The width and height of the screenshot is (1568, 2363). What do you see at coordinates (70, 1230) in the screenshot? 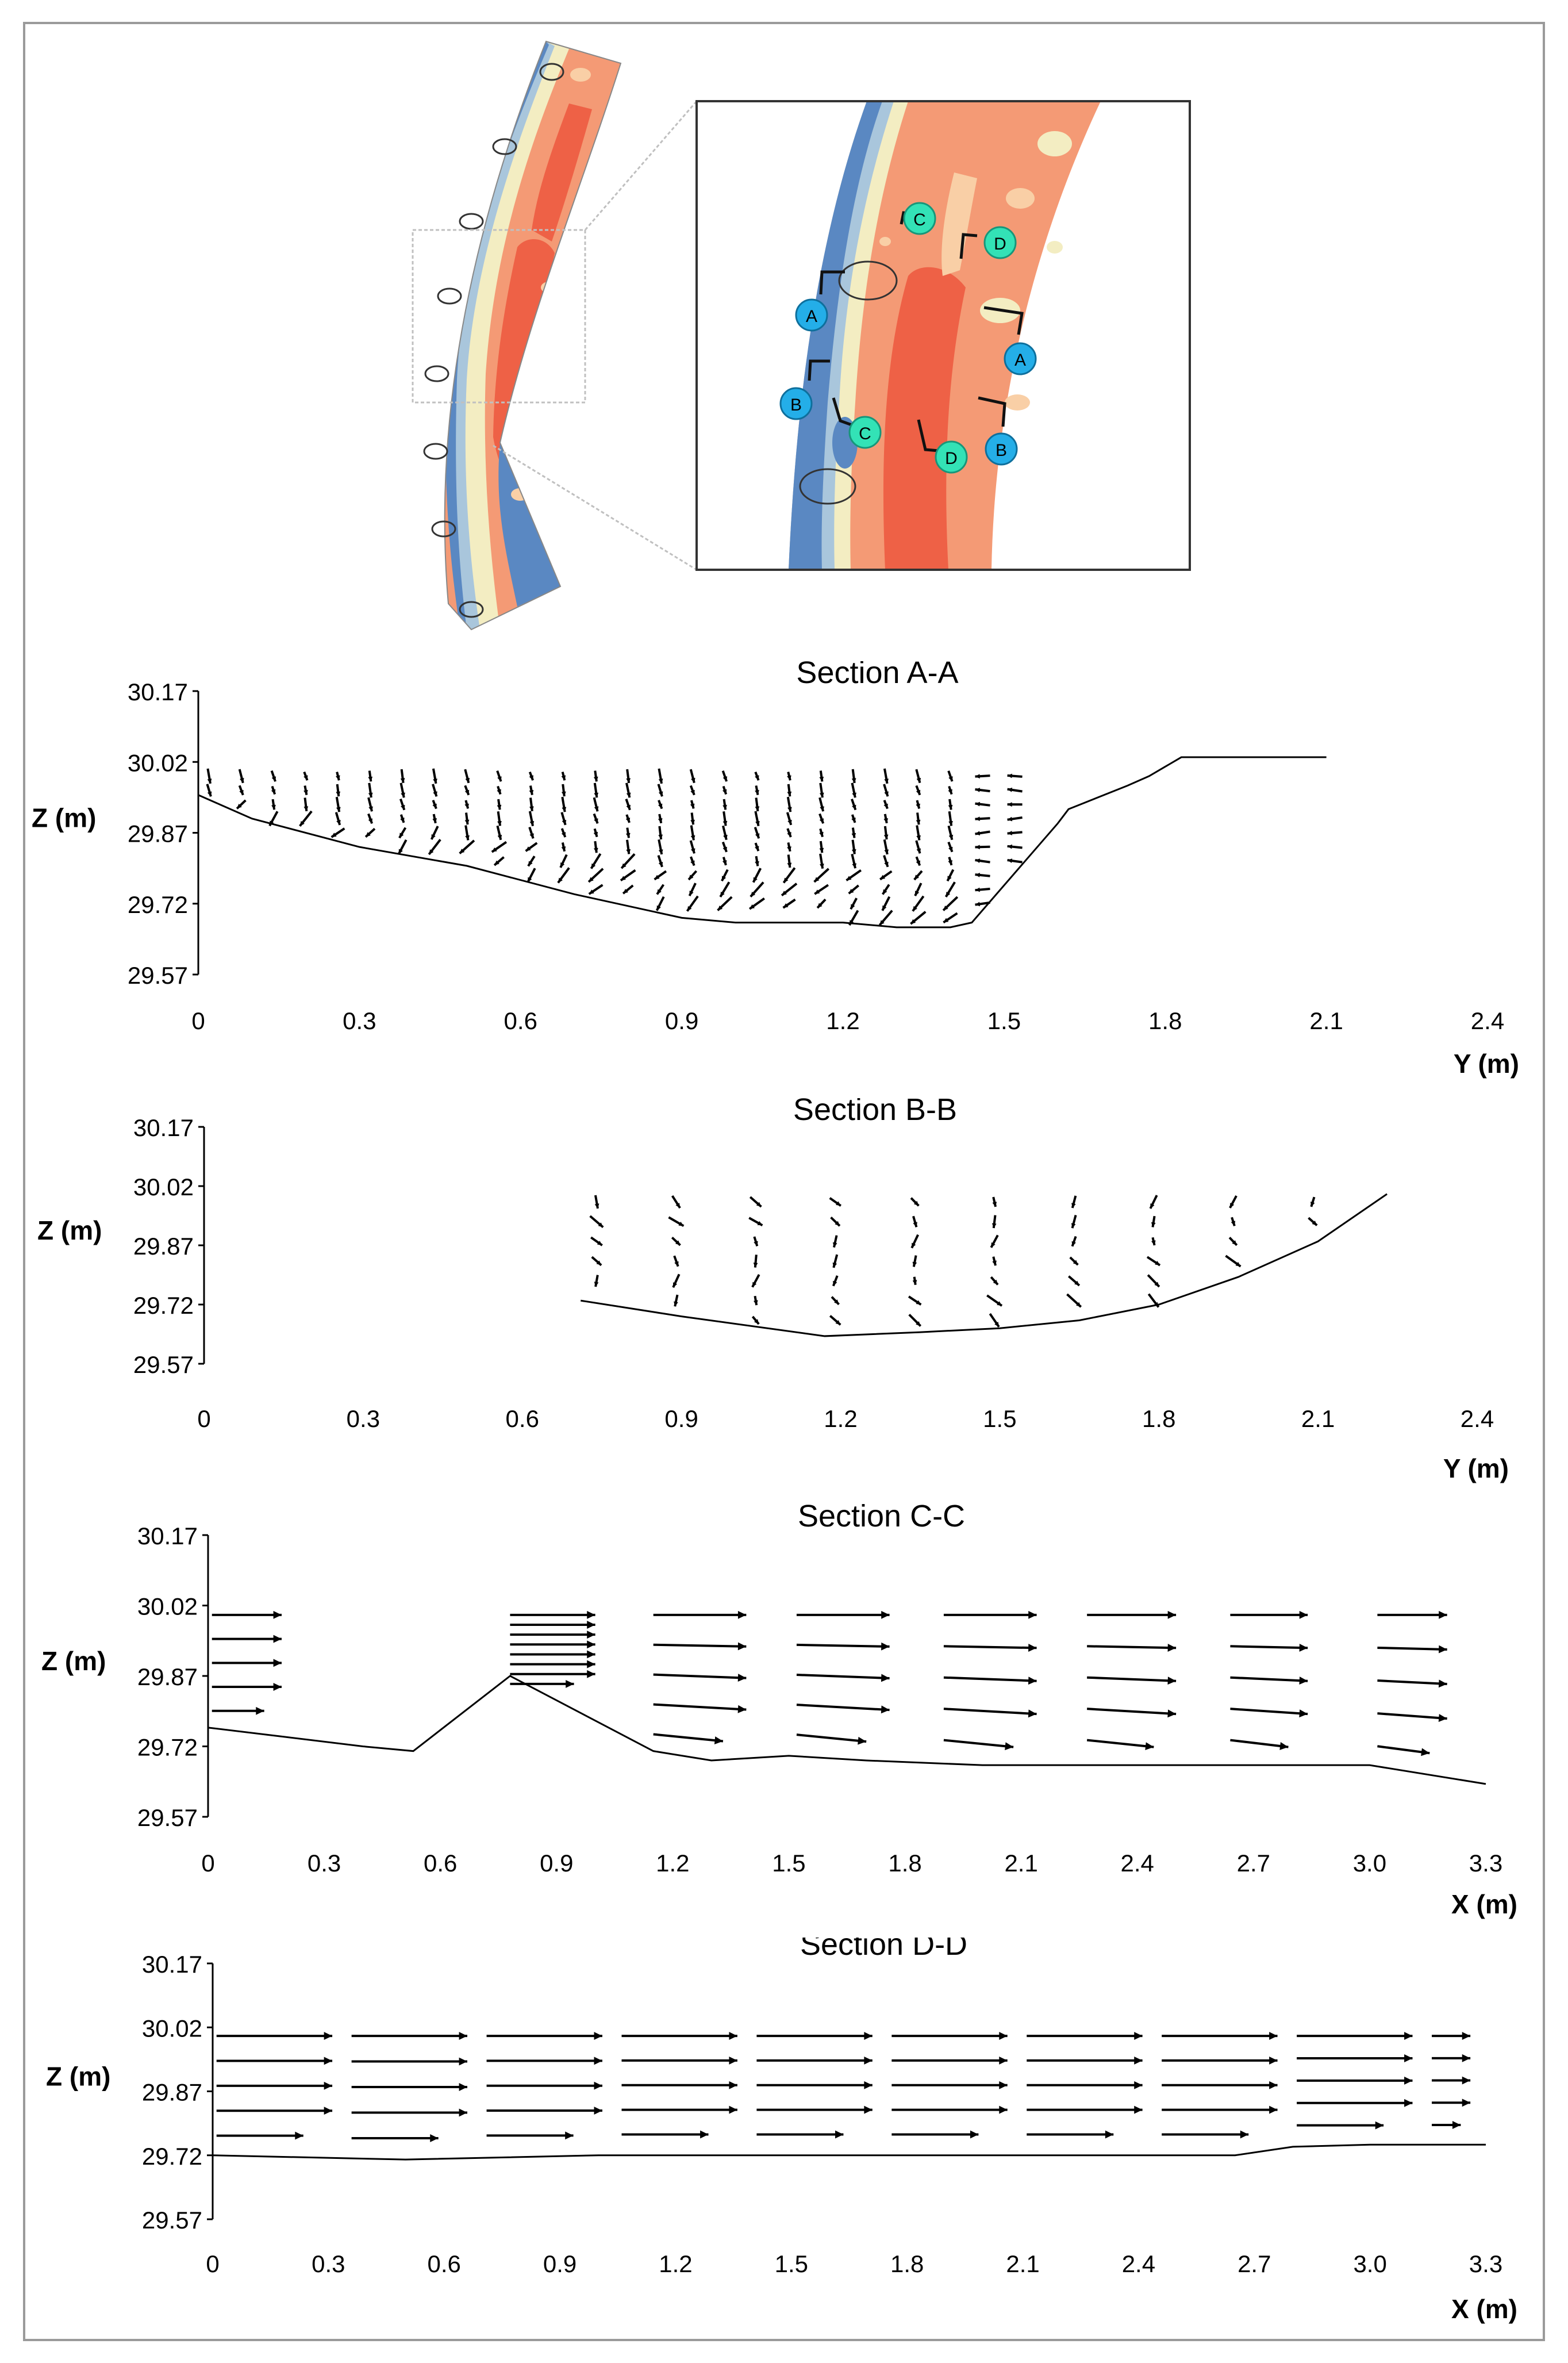
I see `y-axis-label: Z (m)` at bounding box center [70, 1230].